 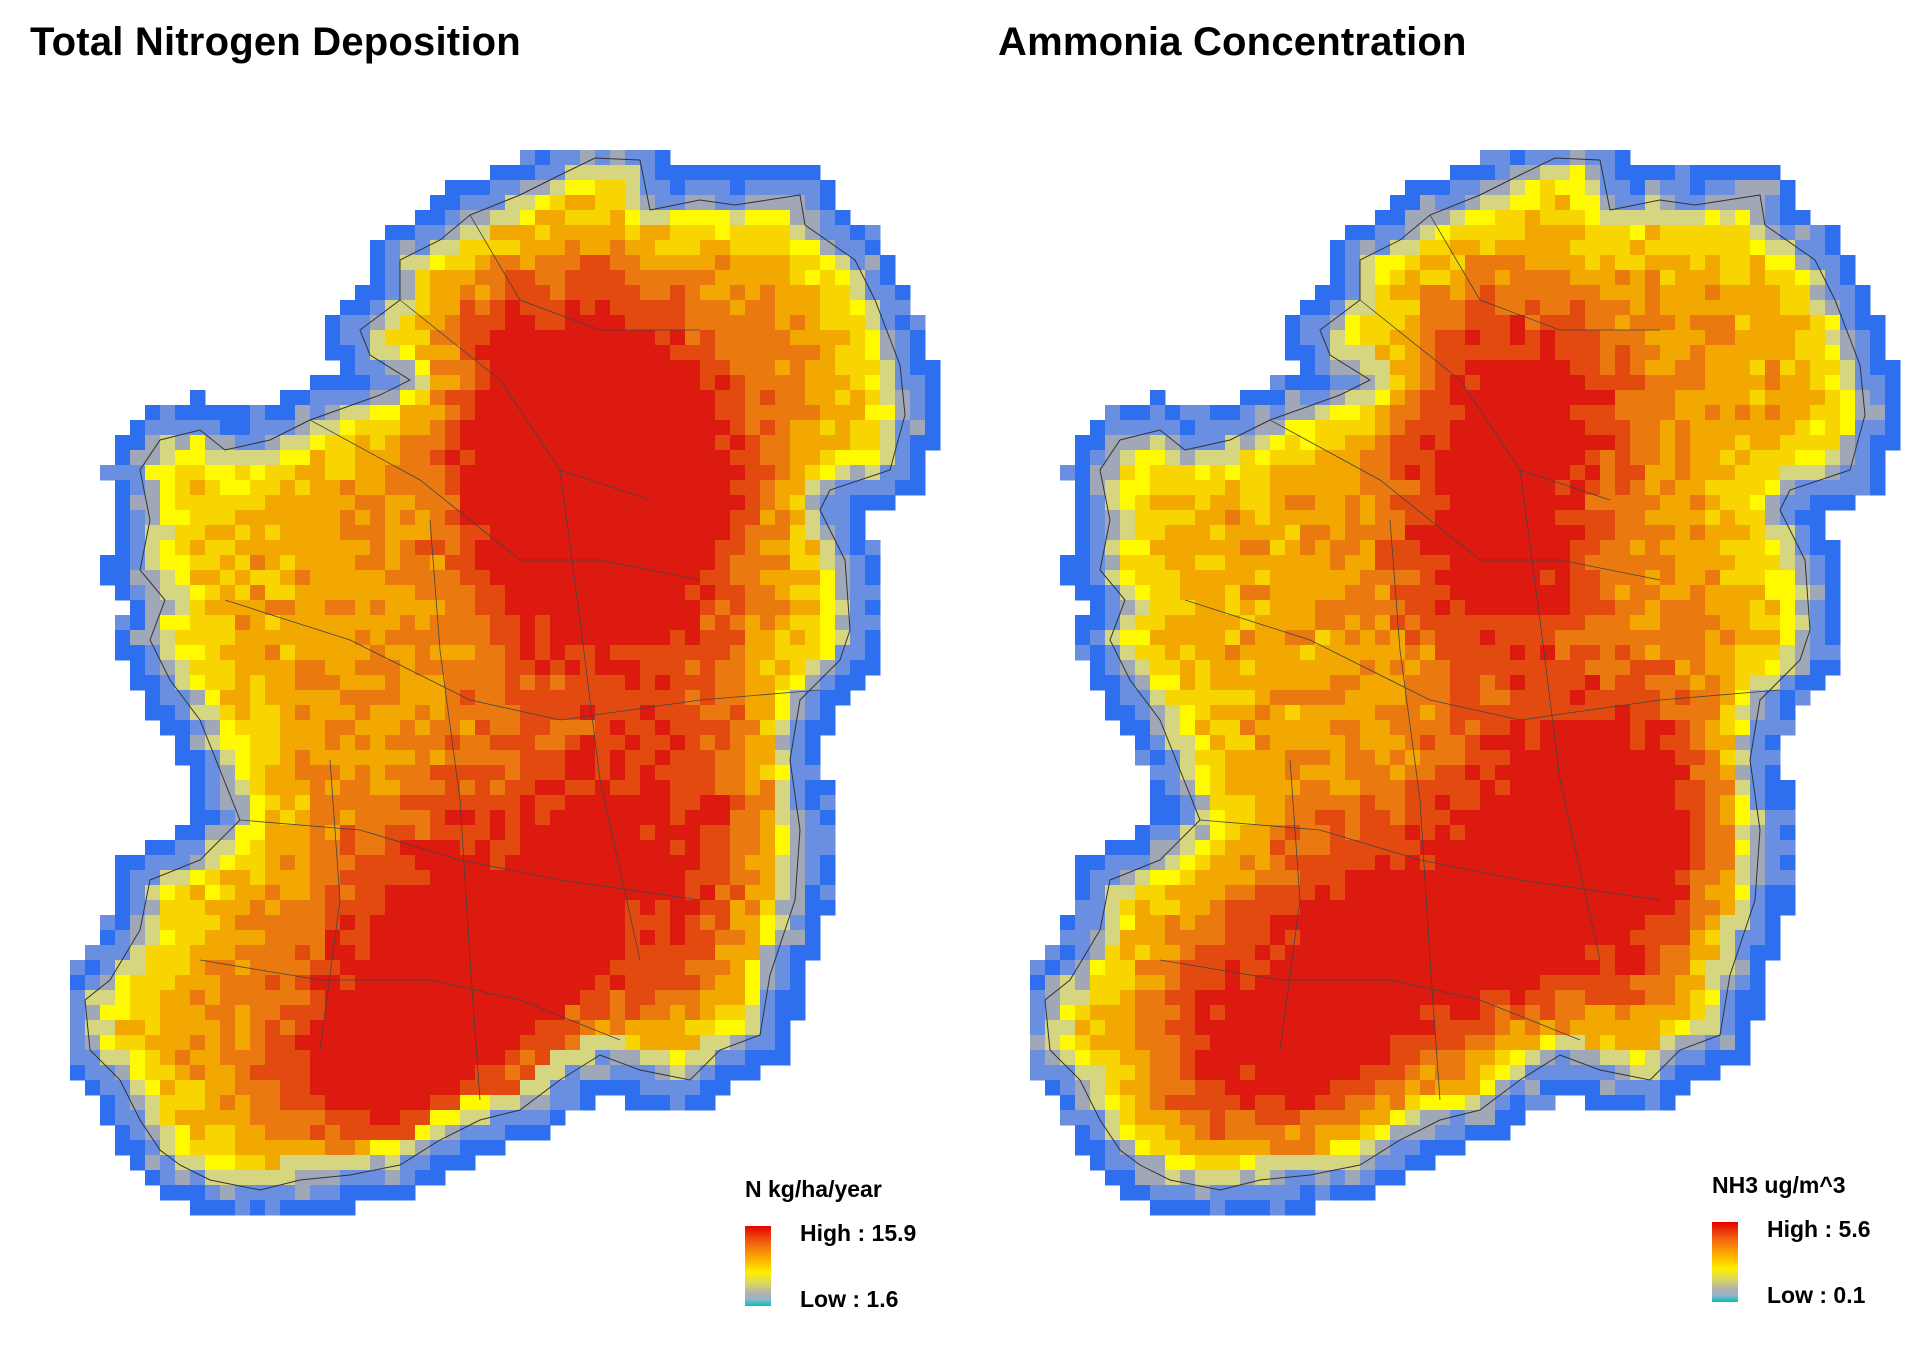 What do you see at coordinates (455, 810) in the screenshot?
I see `county-boundary` at bounding box center [455, 810].